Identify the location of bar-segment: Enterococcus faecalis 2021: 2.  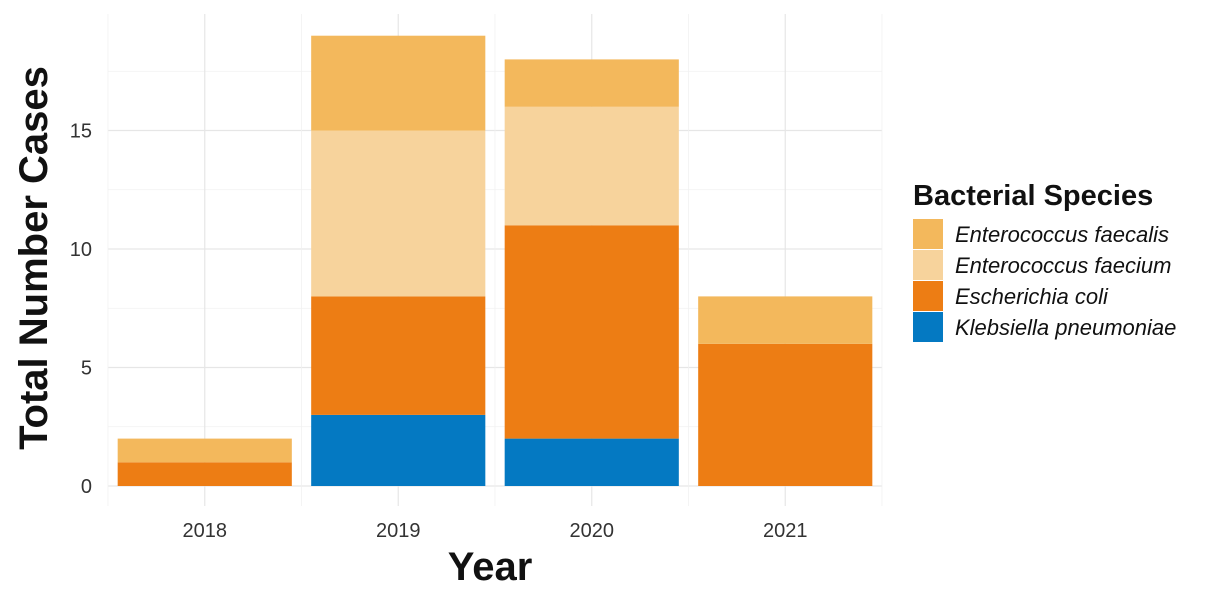
(785, 320).